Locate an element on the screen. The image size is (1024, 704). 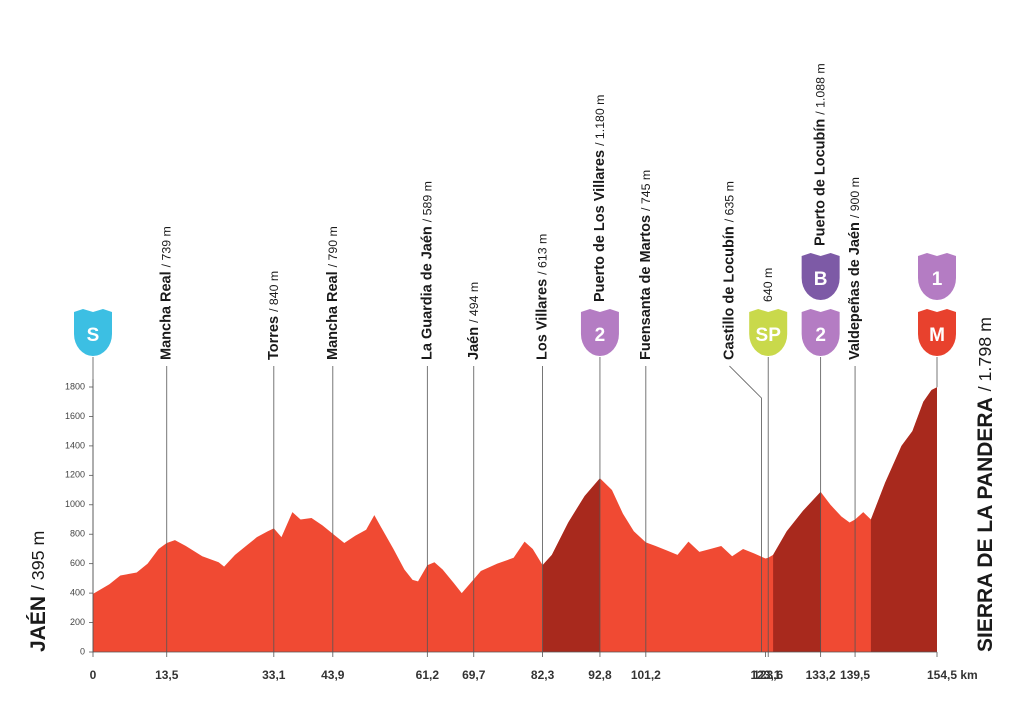
y-tick-label: 1600 is located at coordinates (75, 416).